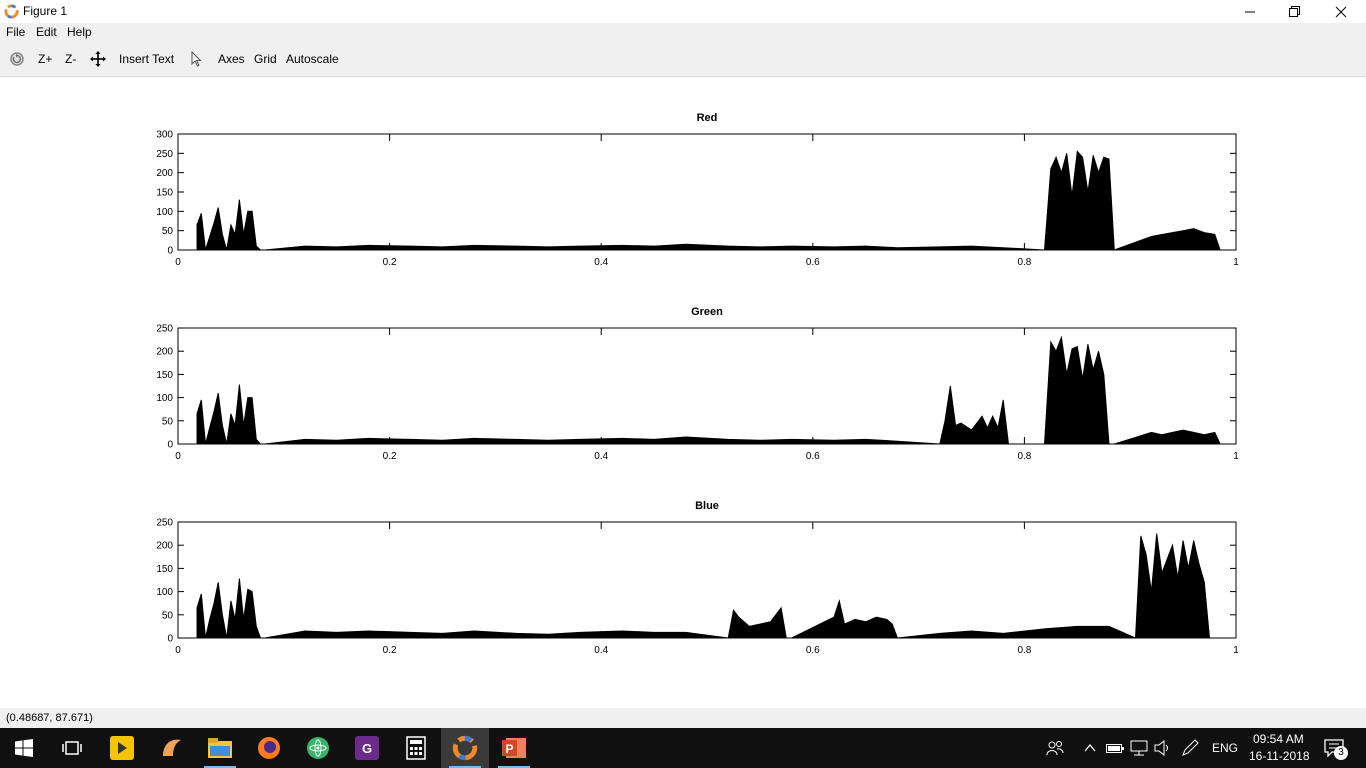 This screenshot has width=1366, height=768. What do you see at coordinates (707, 506) in the screenshot?
I see `chart-title: Blue` at bounding box center [707, 506].